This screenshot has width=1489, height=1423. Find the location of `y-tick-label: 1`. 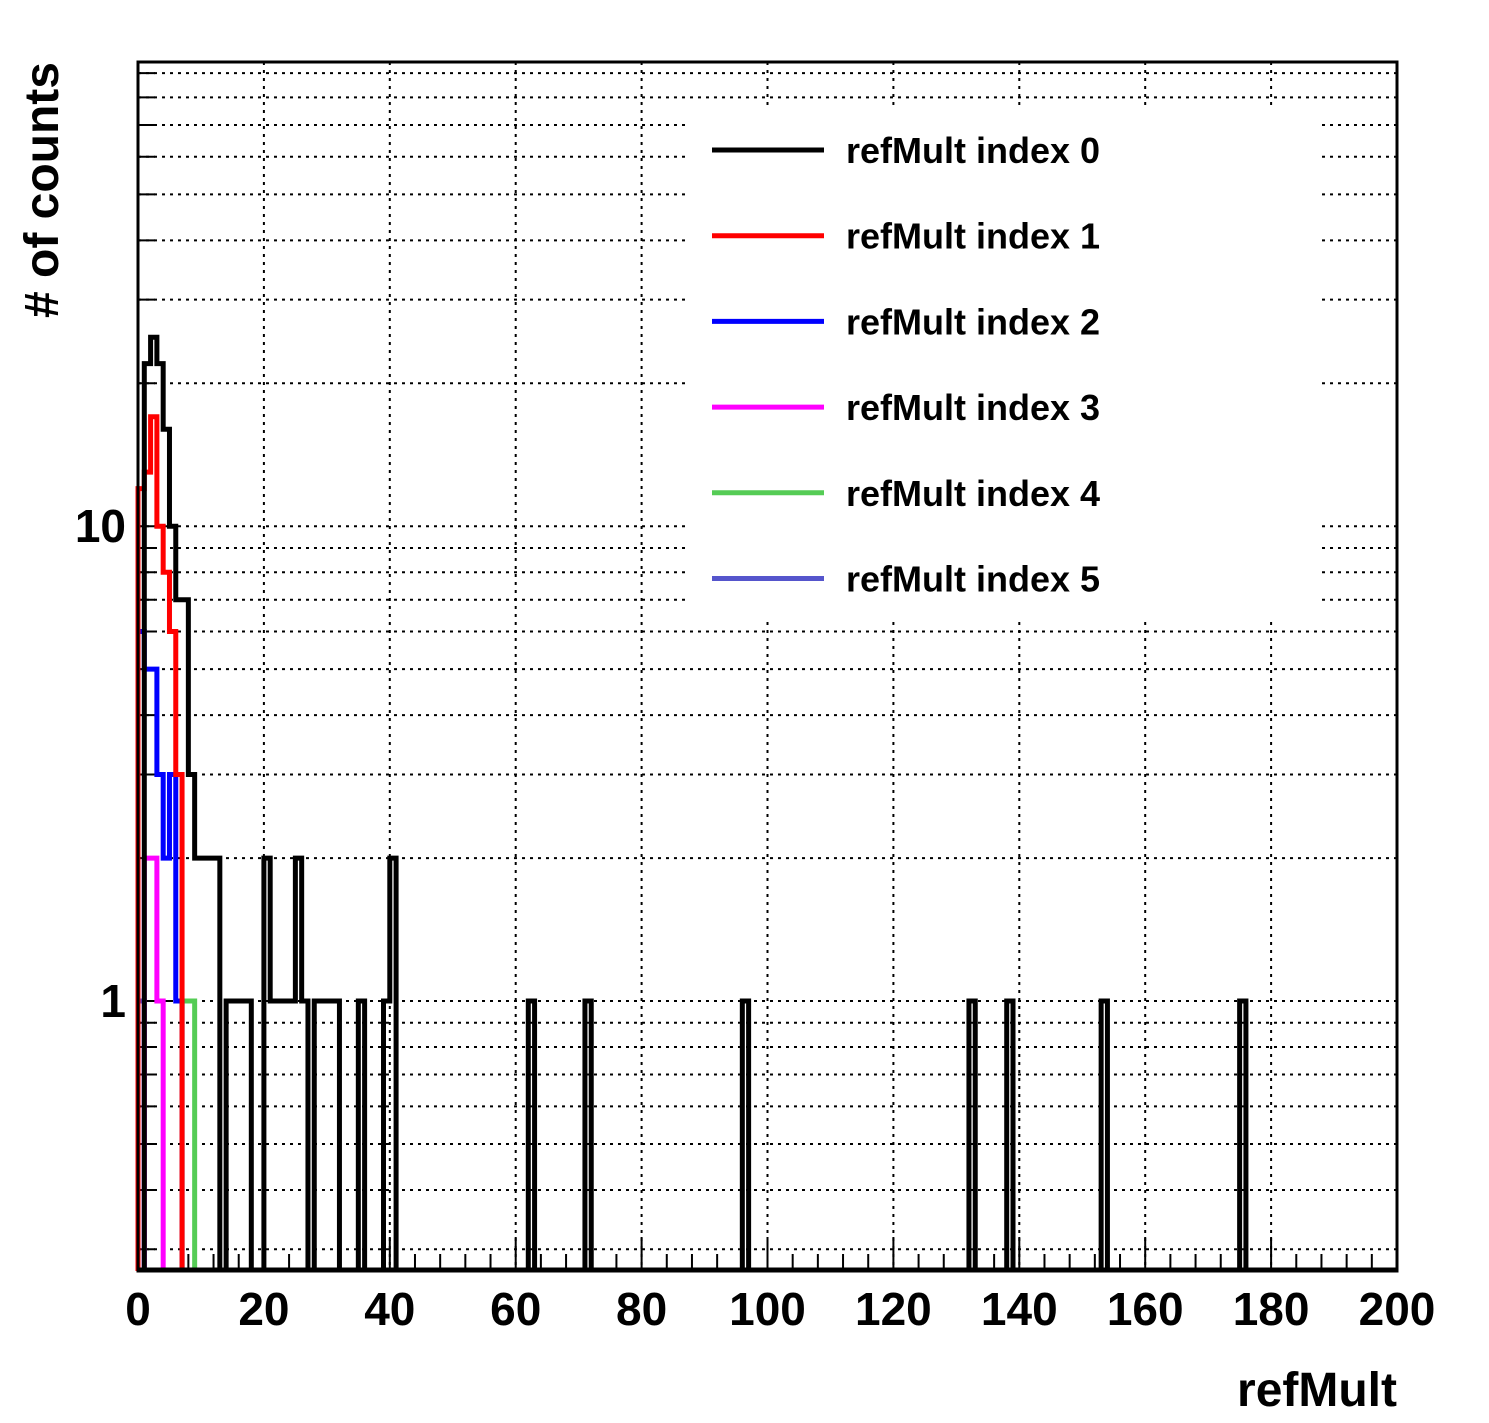

y-tick-label: 1 is located at coordinates (113, 1001).